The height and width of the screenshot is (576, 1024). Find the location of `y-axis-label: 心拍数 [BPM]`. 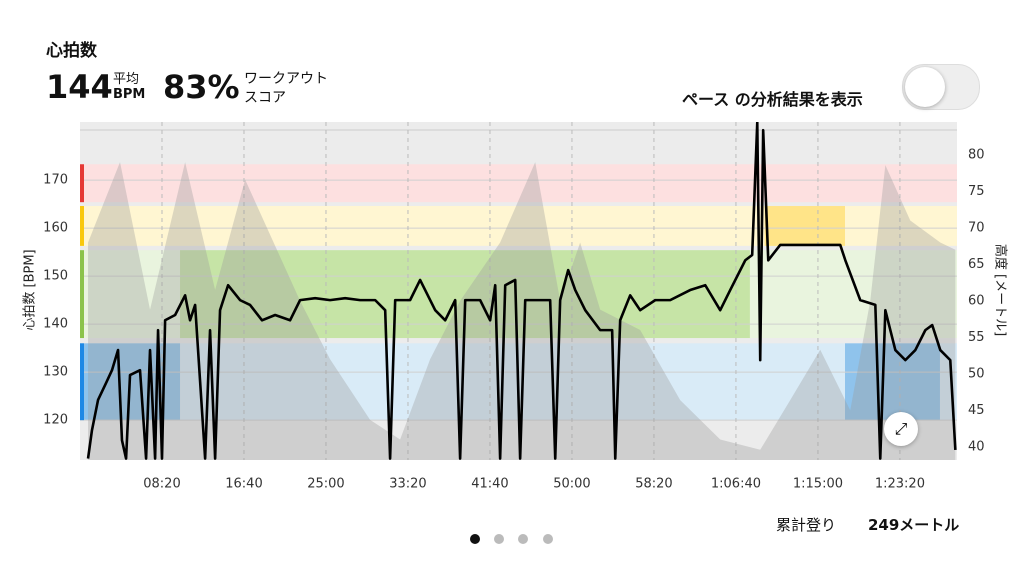

y-axis-label: 心拍数 [BPM] is located at coordinates (30, 289).